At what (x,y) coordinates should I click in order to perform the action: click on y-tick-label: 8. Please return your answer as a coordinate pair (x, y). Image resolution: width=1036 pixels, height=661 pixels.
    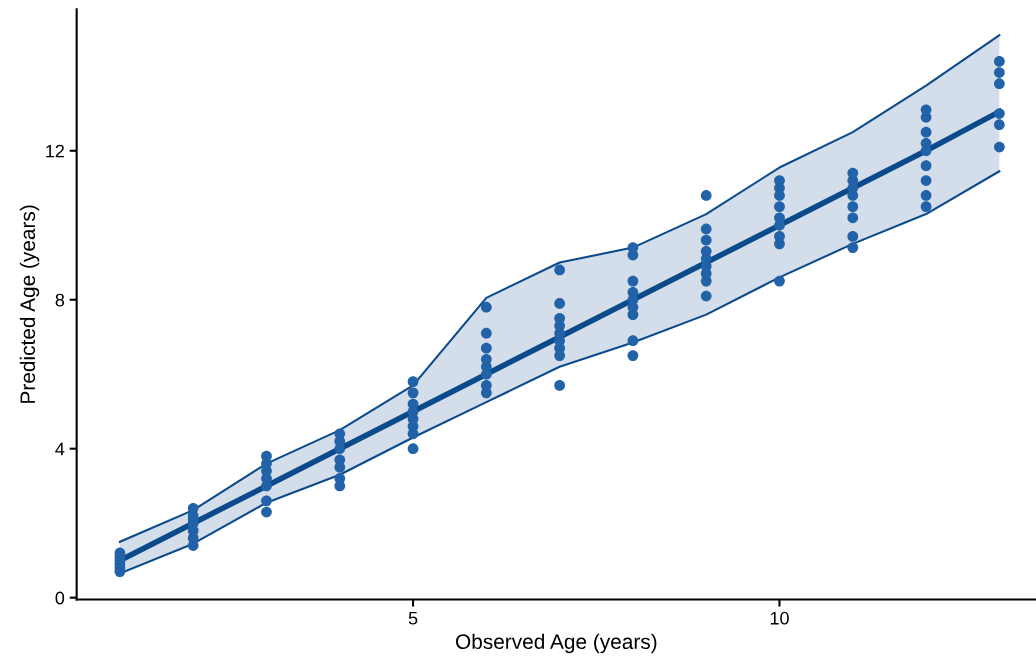
    Looking at the image, I should click on (60, 300).